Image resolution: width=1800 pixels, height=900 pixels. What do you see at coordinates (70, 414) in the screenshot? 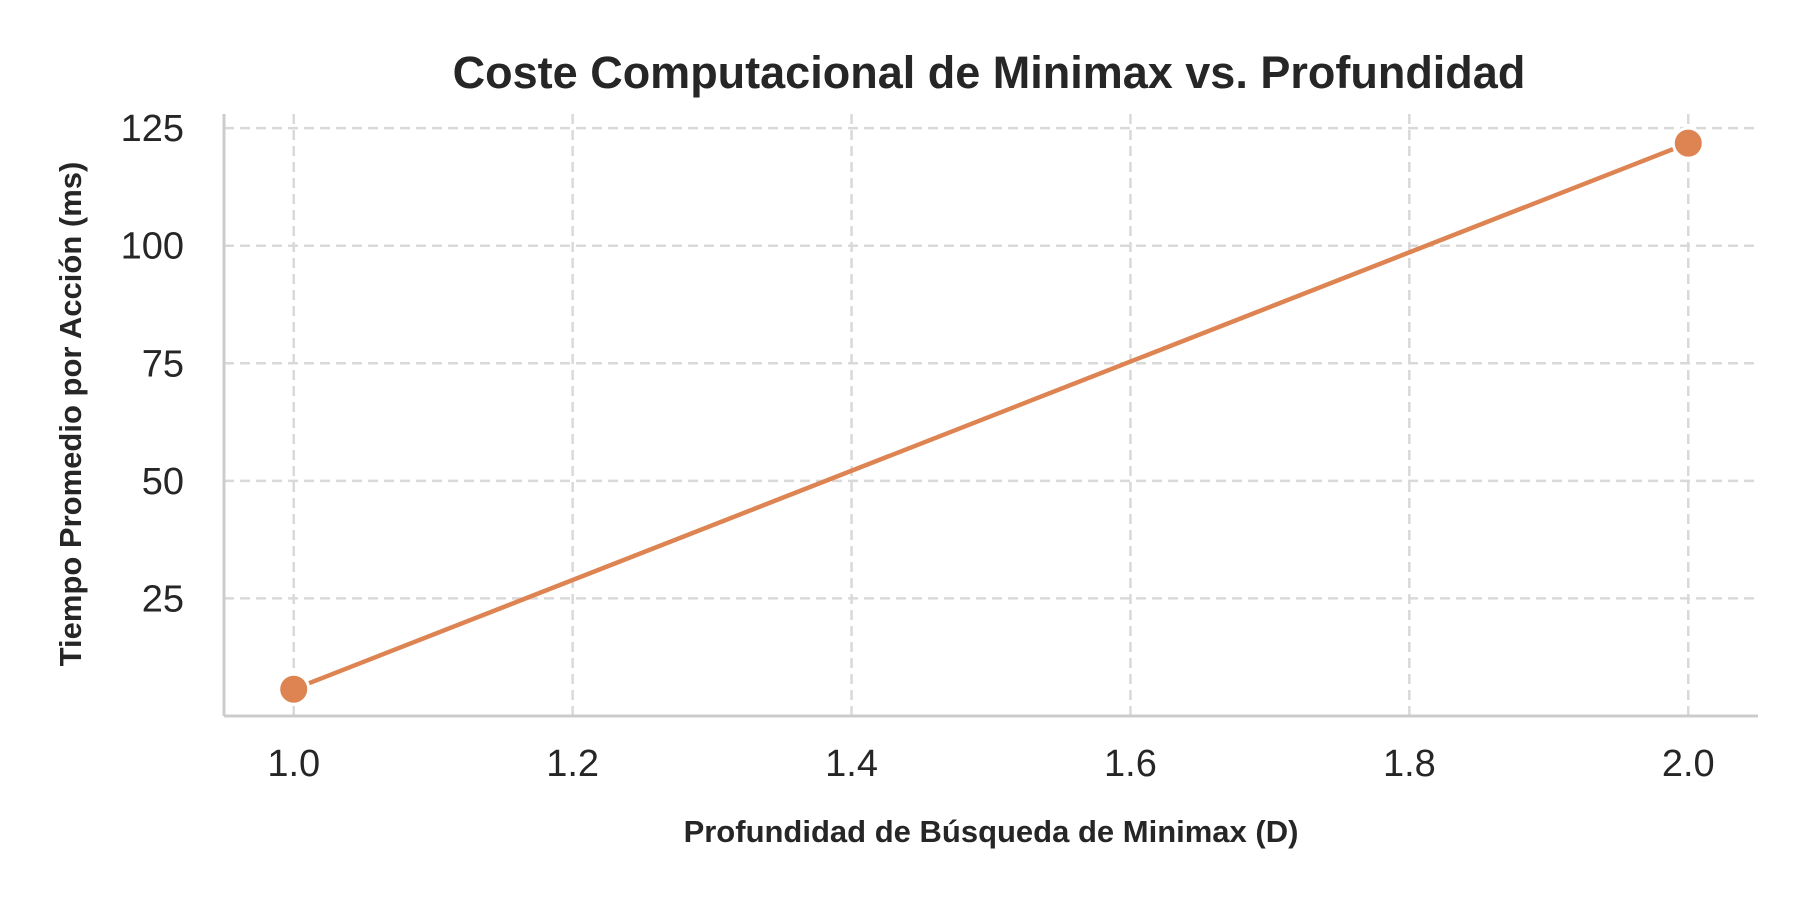
I see `y-axis-label: Tiempo Promedio por Acción (ms)` at bounding box center [70, 414].